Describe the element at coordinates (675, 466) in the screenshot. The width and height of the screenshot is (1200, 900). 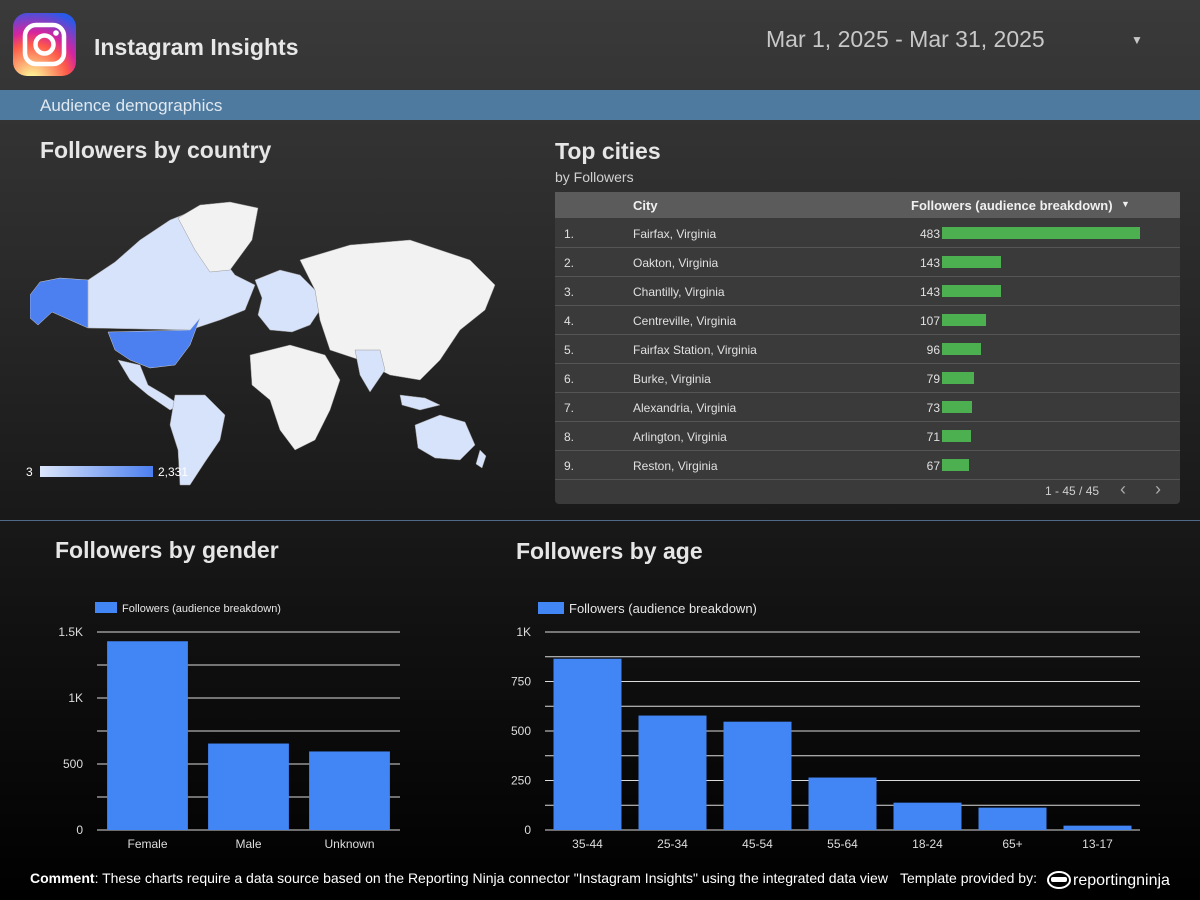
I see `row-city: Reston, Virginia` at that location.